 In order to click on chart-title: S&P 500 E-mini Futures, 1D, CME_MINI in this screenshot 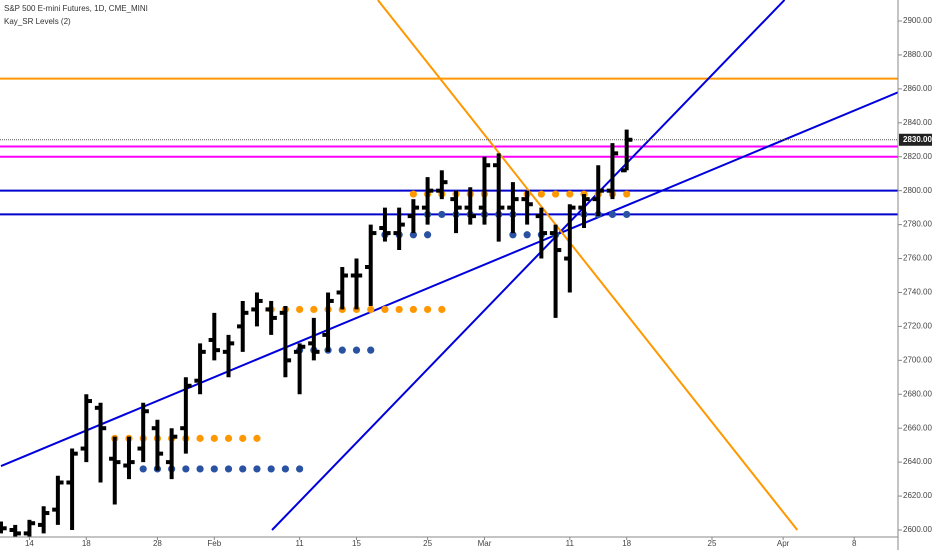, I will do `click(76, 8)`.